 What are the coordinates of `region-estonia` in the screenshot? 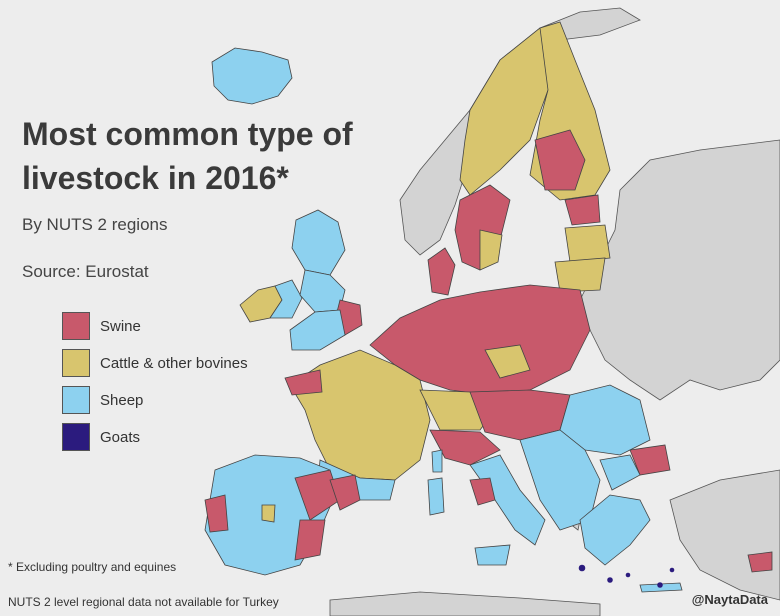 It's located at (582, 210).